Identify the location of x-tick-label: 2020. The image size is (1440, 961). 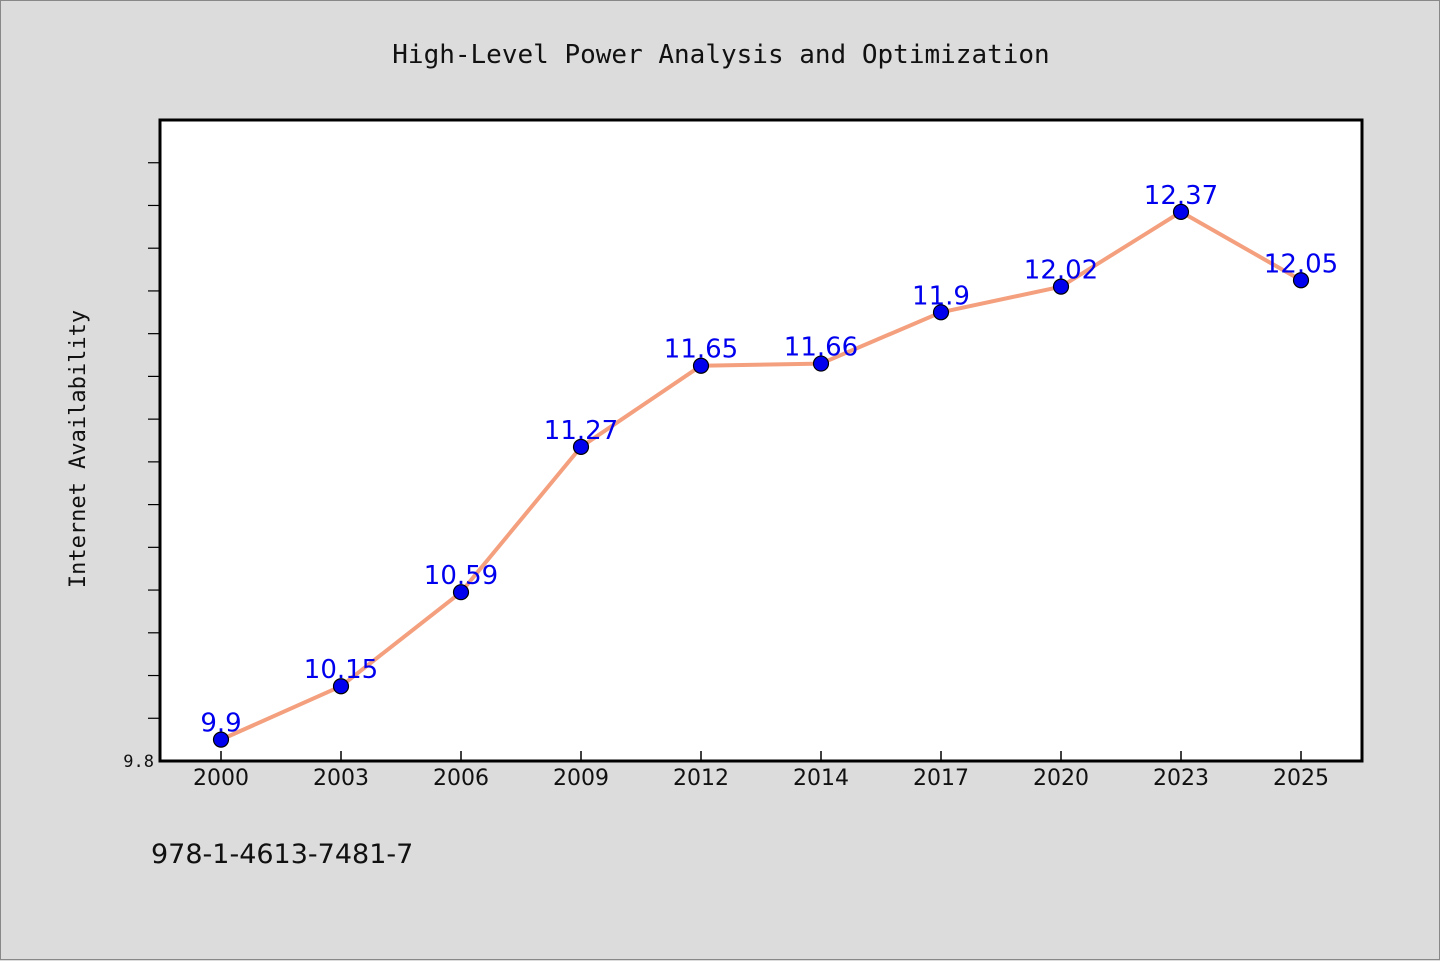
(1061, 778).